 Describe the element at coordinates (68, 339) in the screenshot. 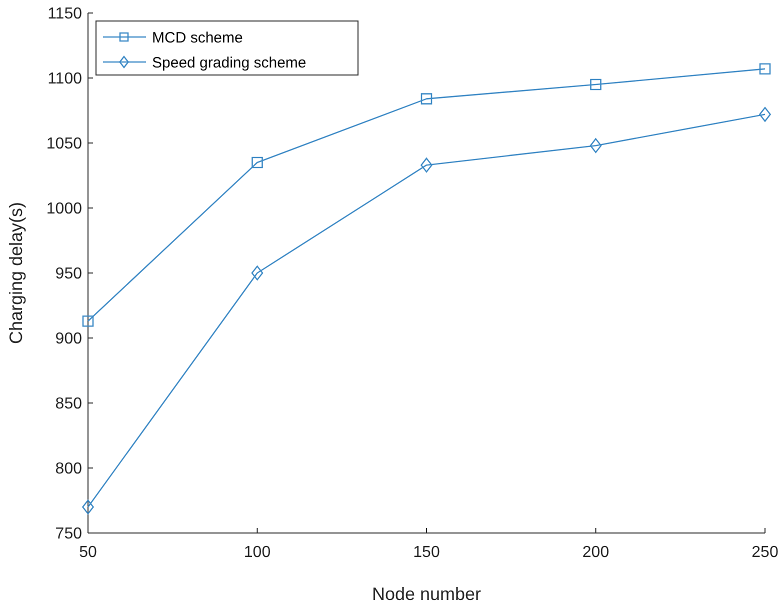

I see `y-tick-label: 900` at that location.